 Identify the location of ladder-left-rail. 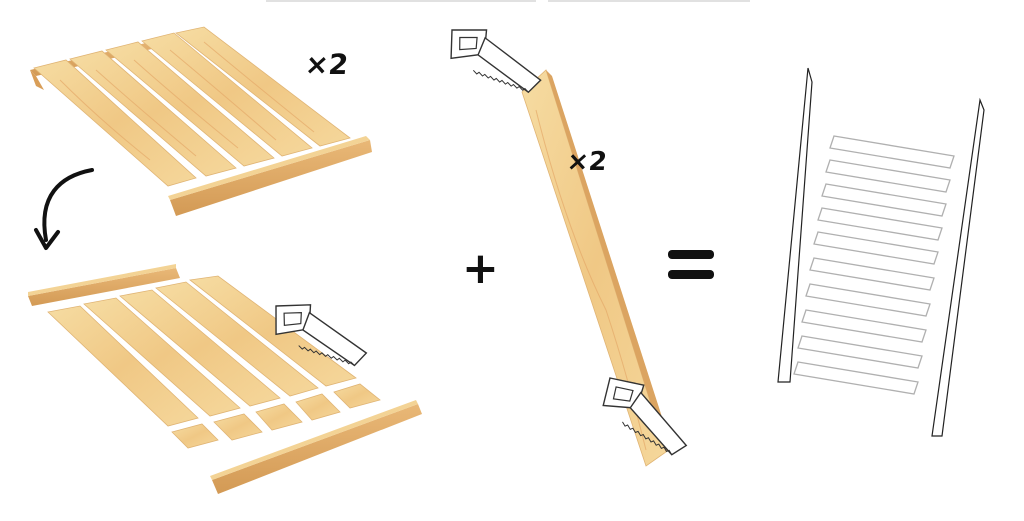
(795, 225).